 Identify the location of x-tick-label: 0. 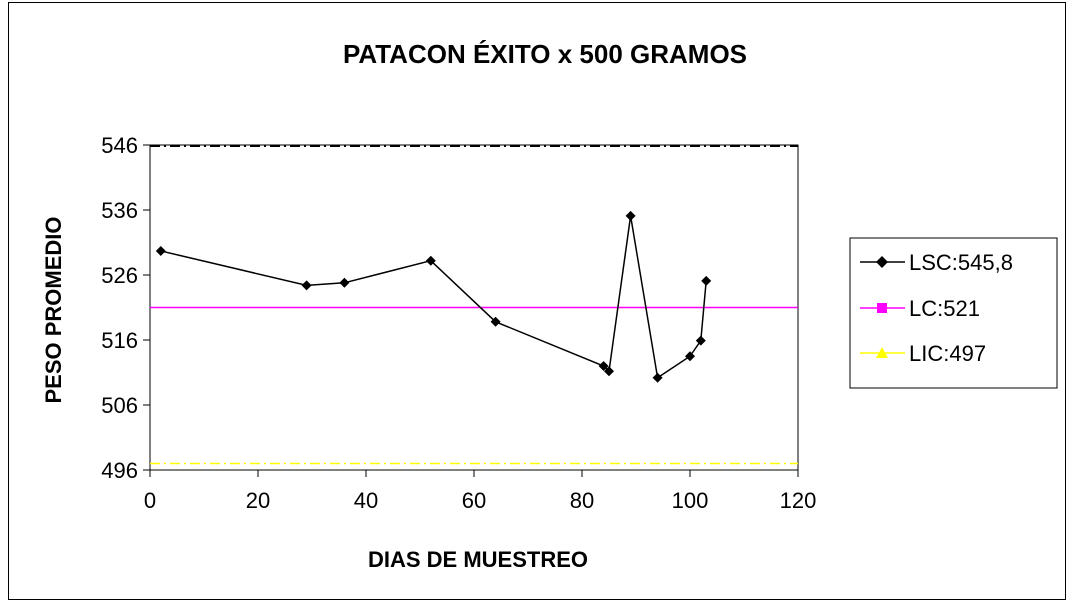
(150, 500).